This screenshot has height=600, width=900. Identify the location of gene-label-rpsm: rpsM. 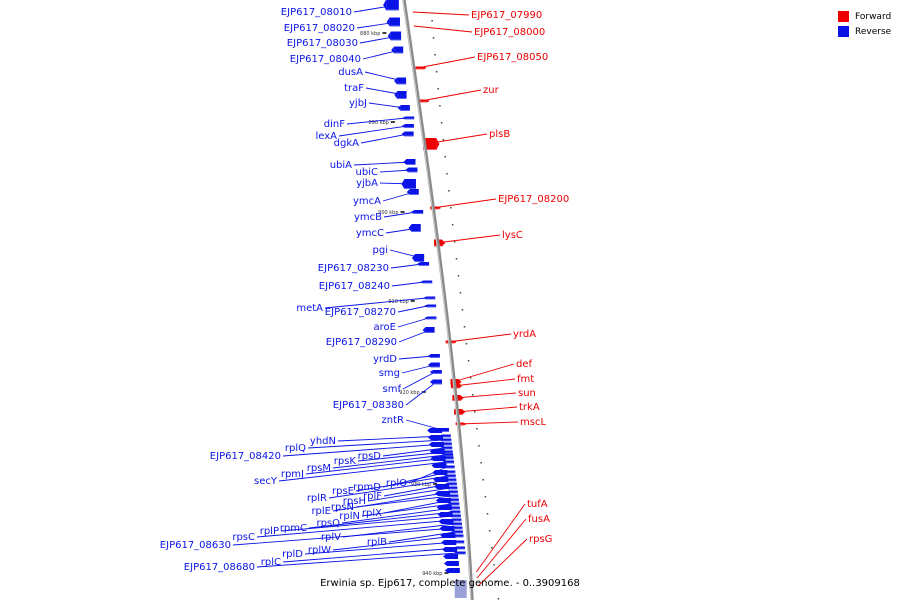
(319, 468).